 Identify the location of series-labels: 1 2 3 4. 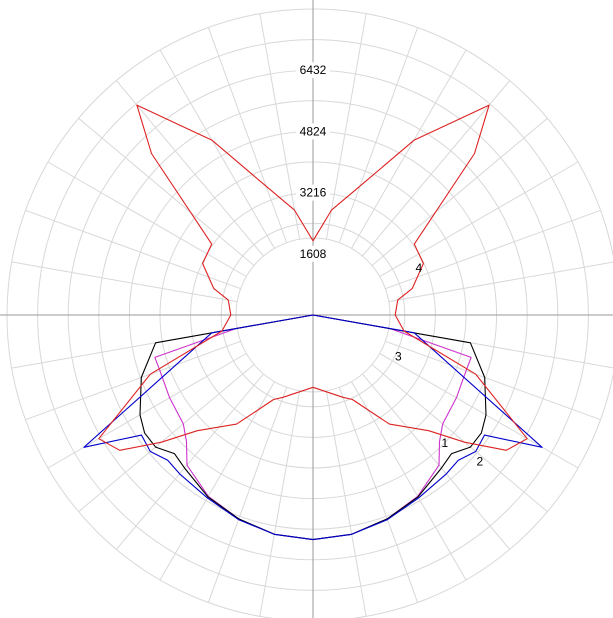
(439, 364).